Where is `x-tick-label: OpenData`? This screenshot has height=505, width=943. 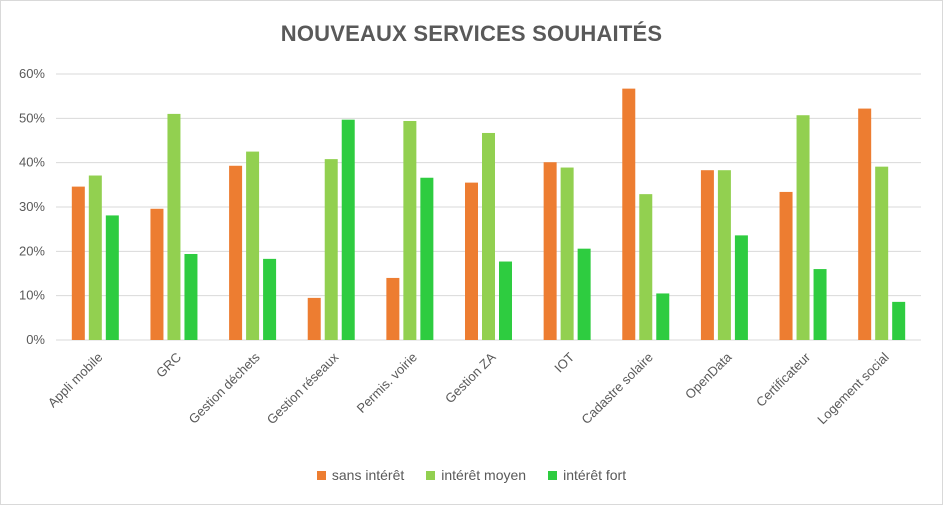 x-tick-label: OpenData is located at coordinates (708, 375).